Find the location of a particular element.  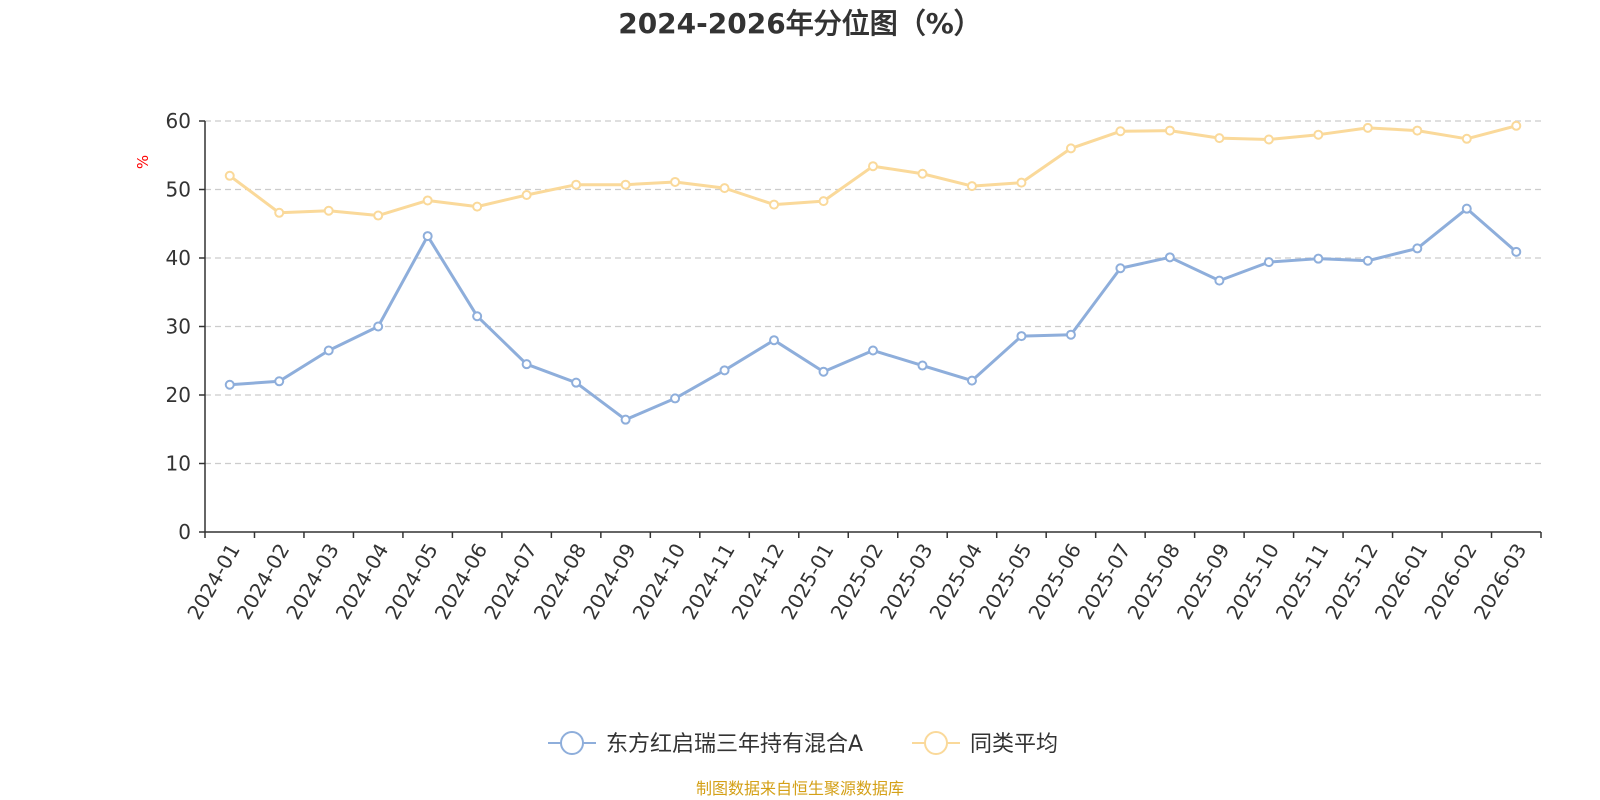

legend-item-category-average: 同类平均 is located at coordinates (985, 744).